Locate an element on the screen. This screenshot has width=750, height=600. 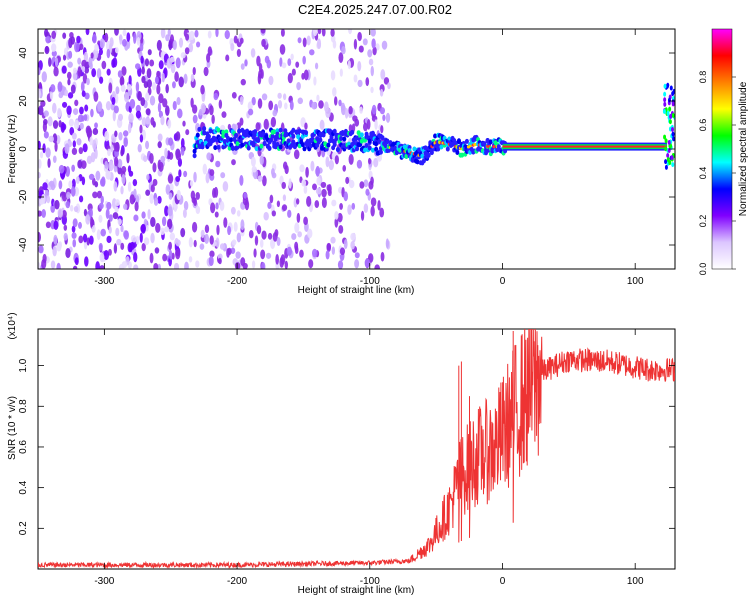
colorbar-tick-label: 0.2 is located at coordinates (703, 221).